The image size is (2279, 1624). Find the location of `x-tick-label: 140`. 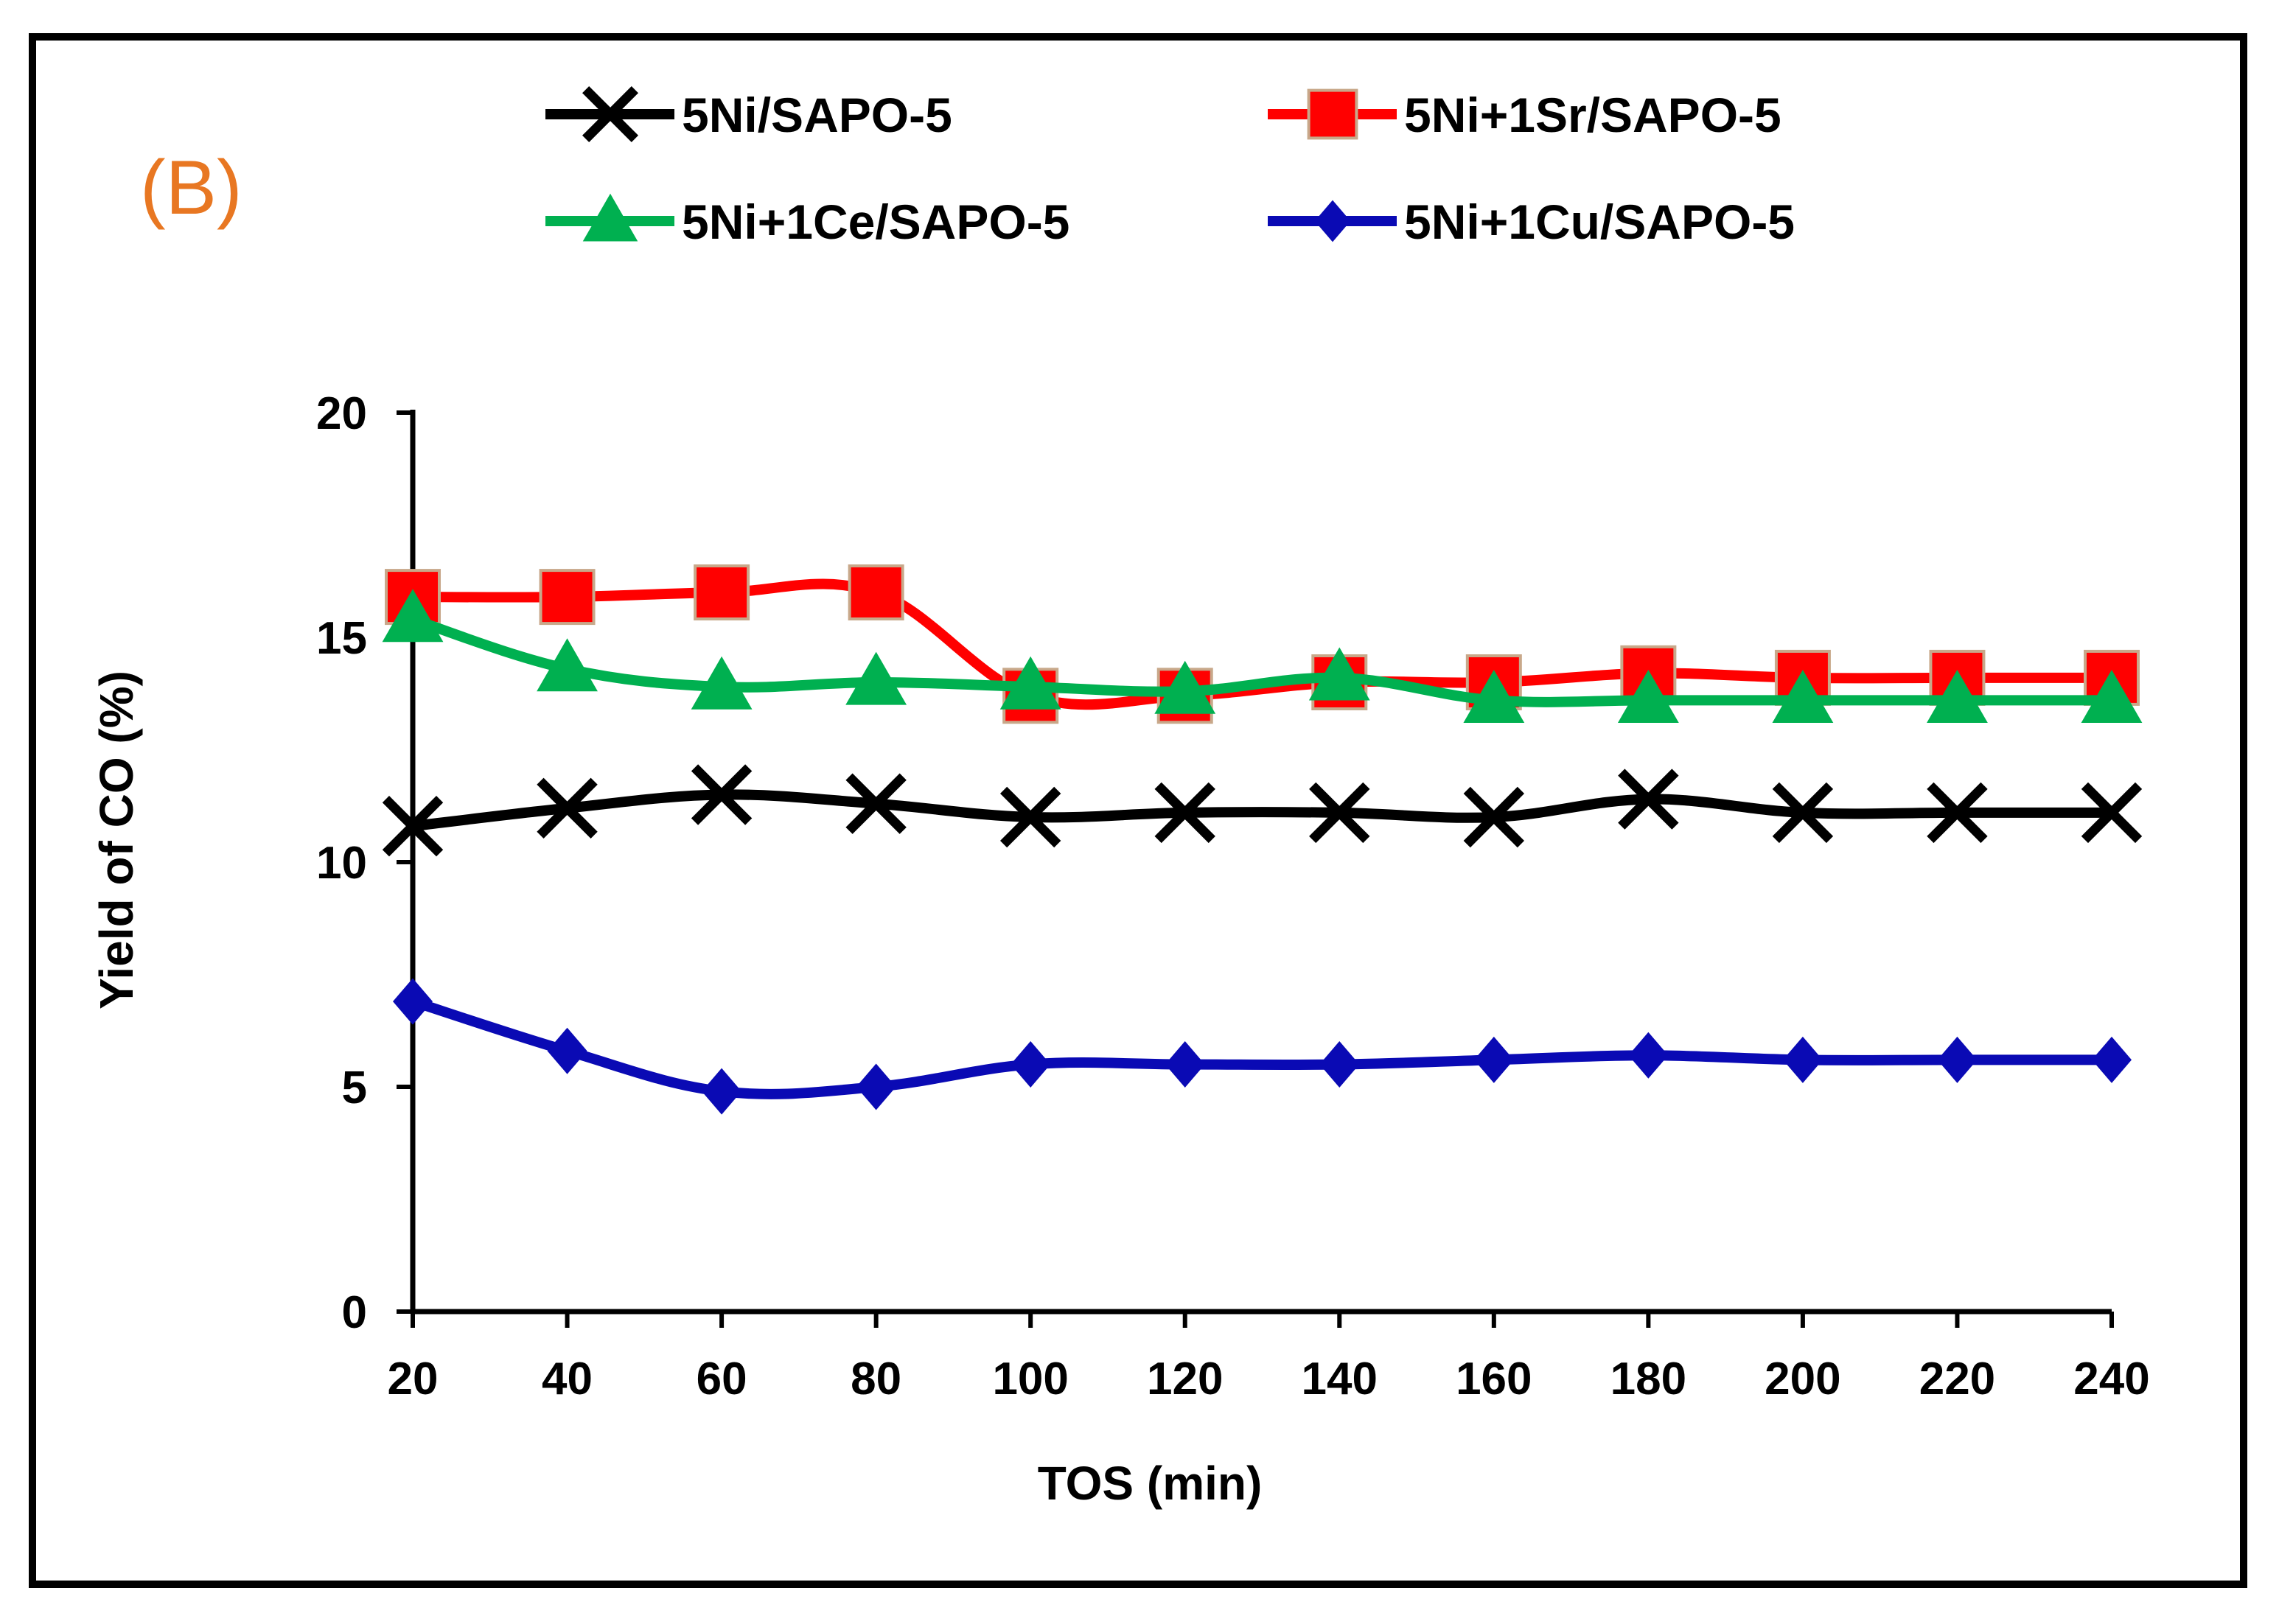

x-tick-label: 140 is located at coordinates (1340, 1379).